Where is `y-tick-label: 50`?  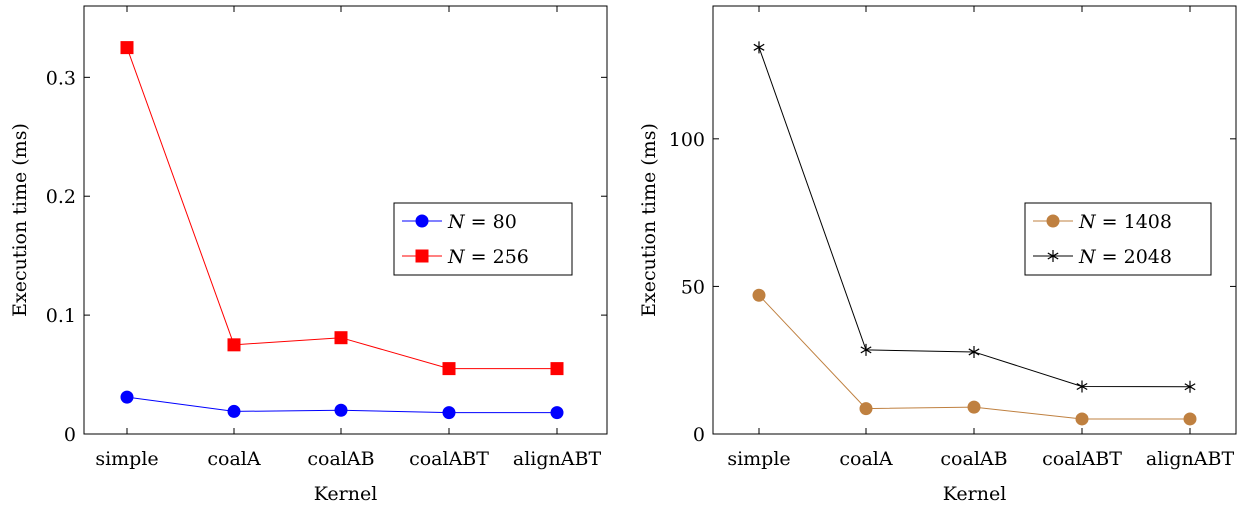
y-tick-label: 50 is located at coordinates (693, 287).